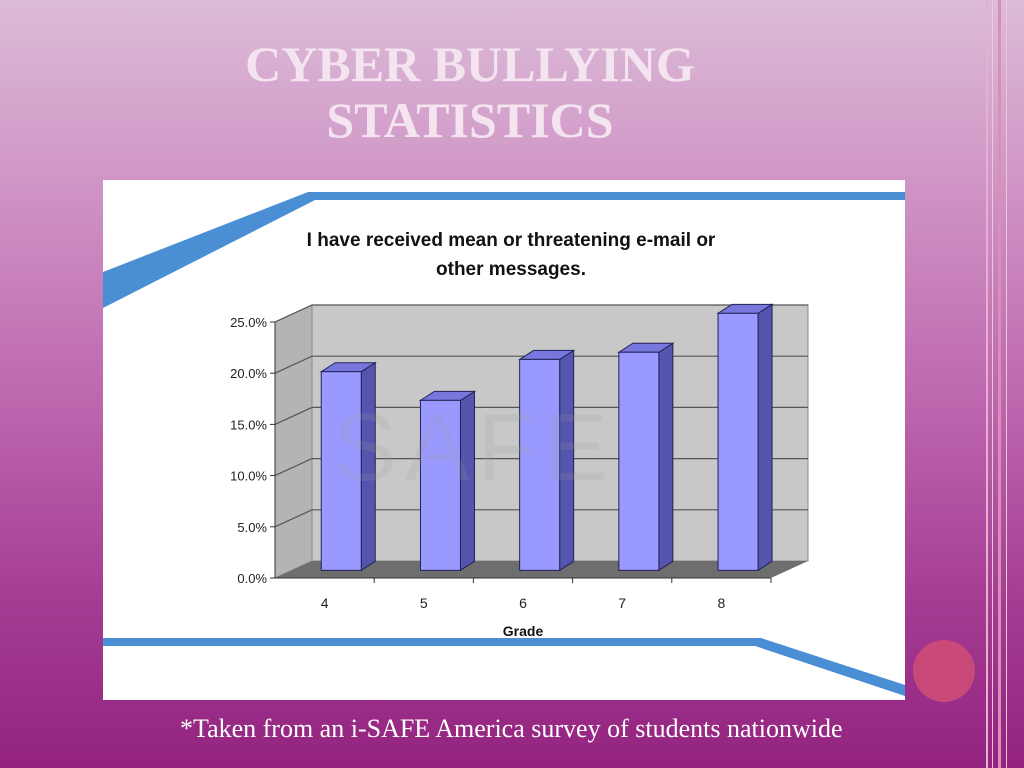  I want to click on x-tick-label: 7, so click(622, 603).